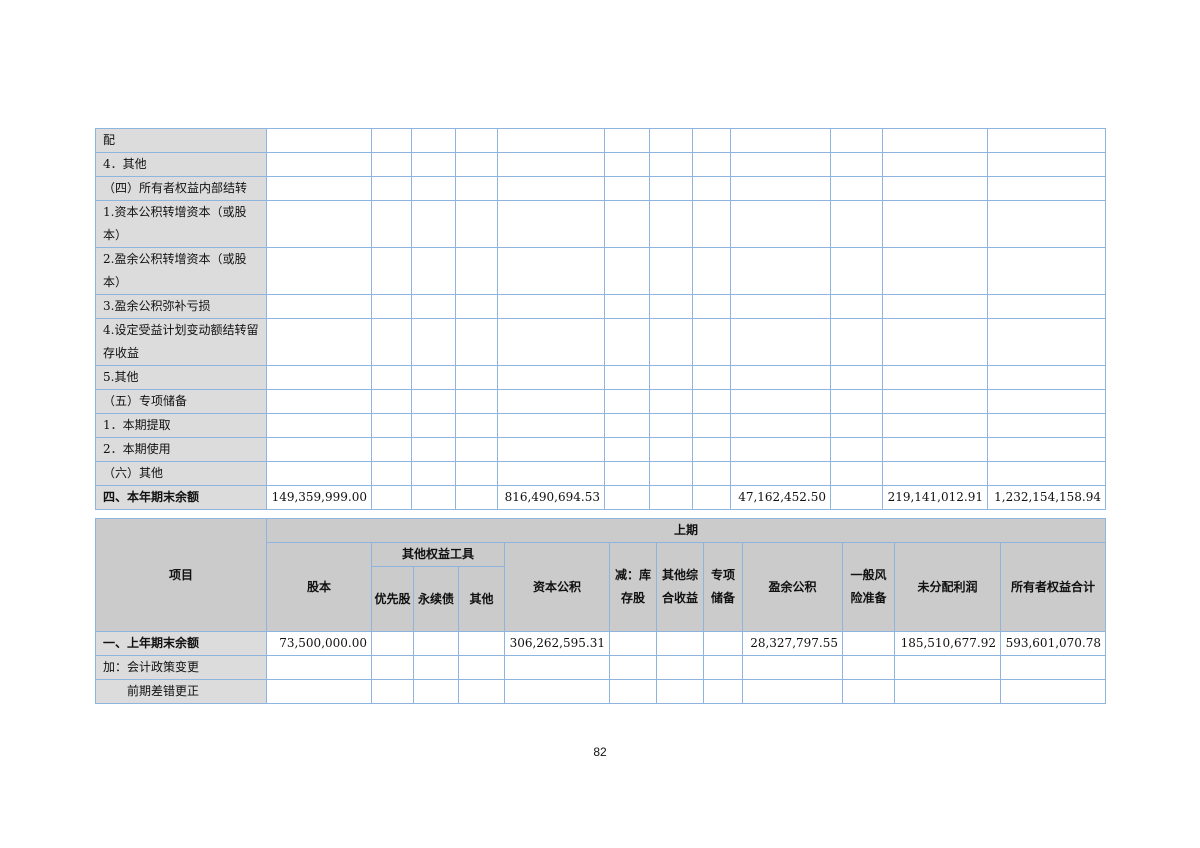  Describe the element at coordinates (633, 587) in the screenshot. I see `header-treasury: 减：库存股` at that location.